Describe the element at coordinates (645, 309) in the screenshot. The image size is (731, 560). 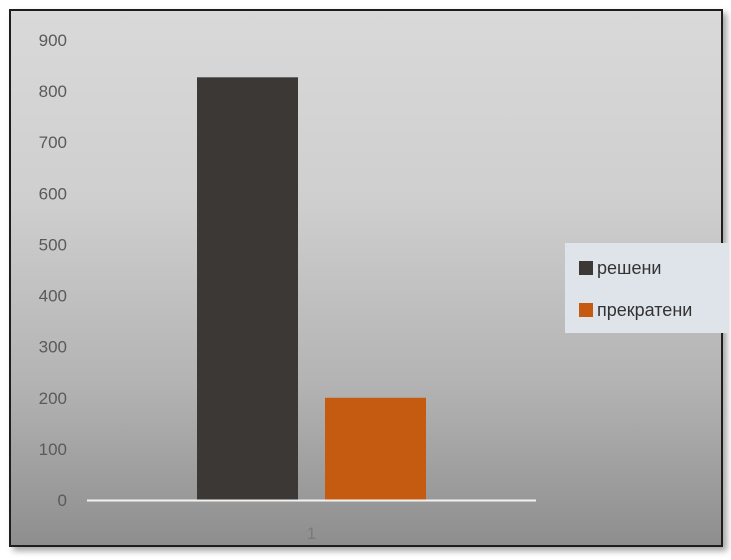
I see `legend-label-prekrateni: прекратени` at that location.